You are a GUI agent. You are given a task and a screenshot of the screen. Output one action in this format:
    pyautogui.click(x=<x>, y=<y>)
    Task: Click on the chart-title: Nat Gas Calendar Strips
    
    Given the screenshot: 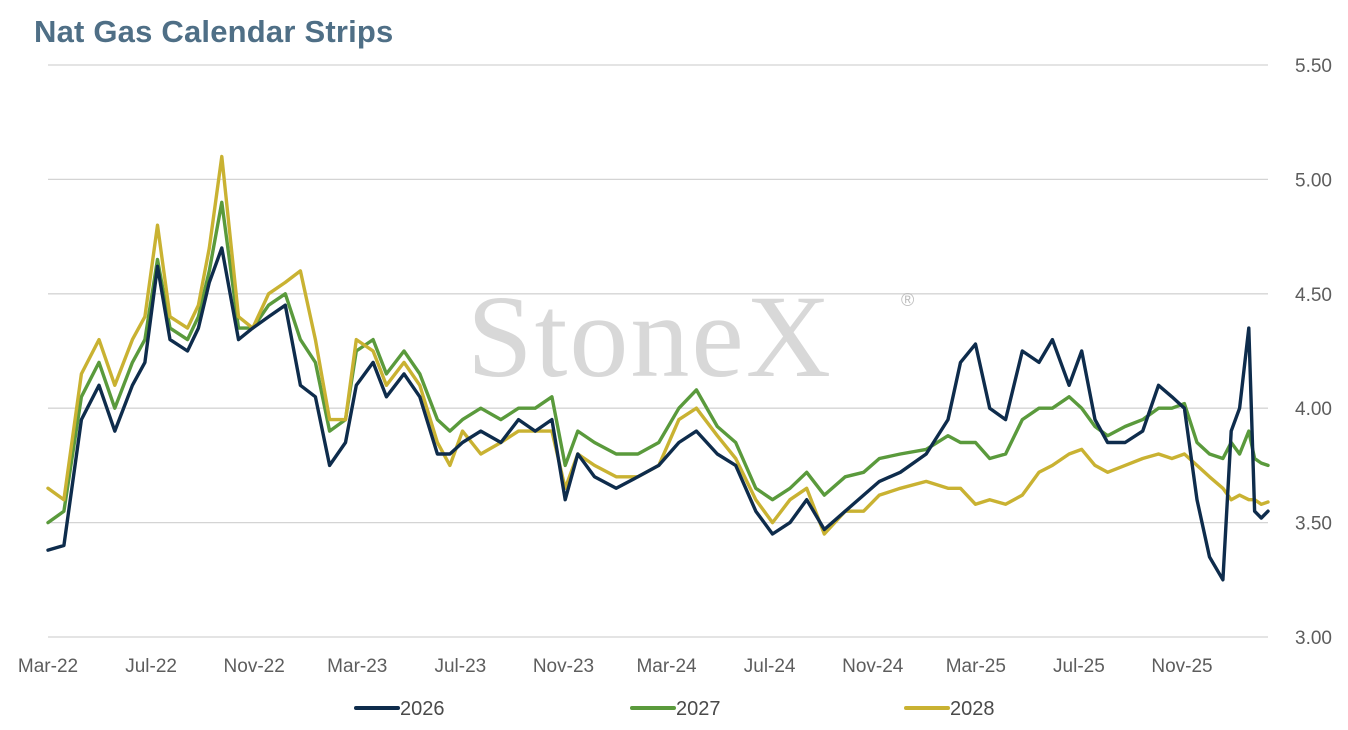 What is the action you would take?
    pyautogui.click(x=214, y=31)
    